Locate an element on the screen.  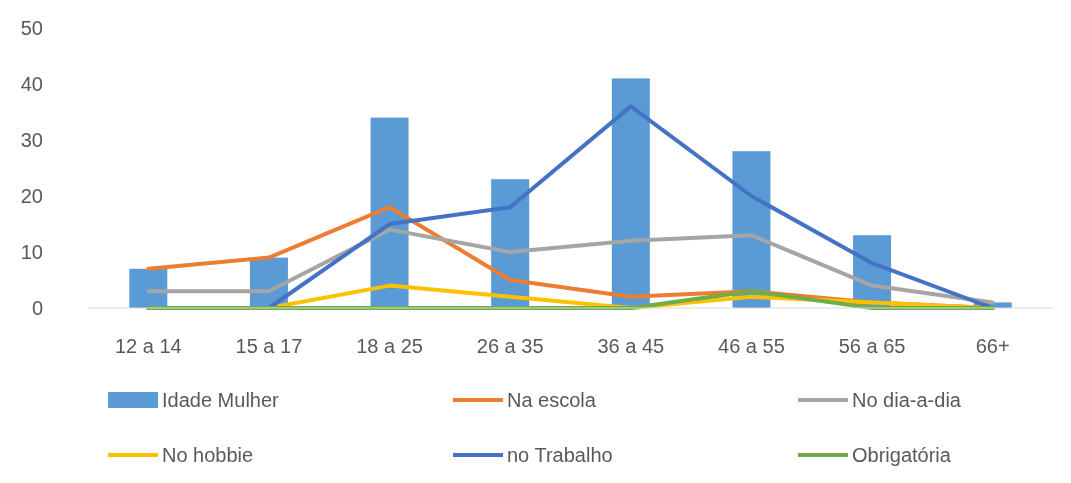
legend-label: no Trabalho is located at coordinates (560, 455).